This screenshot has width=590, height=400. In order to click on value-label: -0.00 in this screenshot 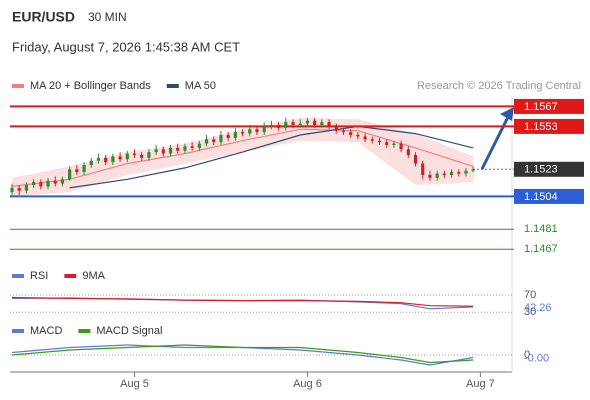, I will do `click(536, 358)`.